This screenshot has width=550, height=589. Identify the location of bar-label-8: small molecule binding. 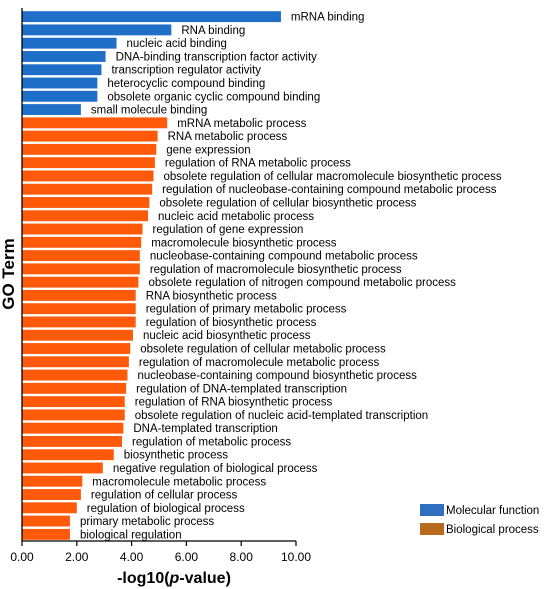
(149, 111).